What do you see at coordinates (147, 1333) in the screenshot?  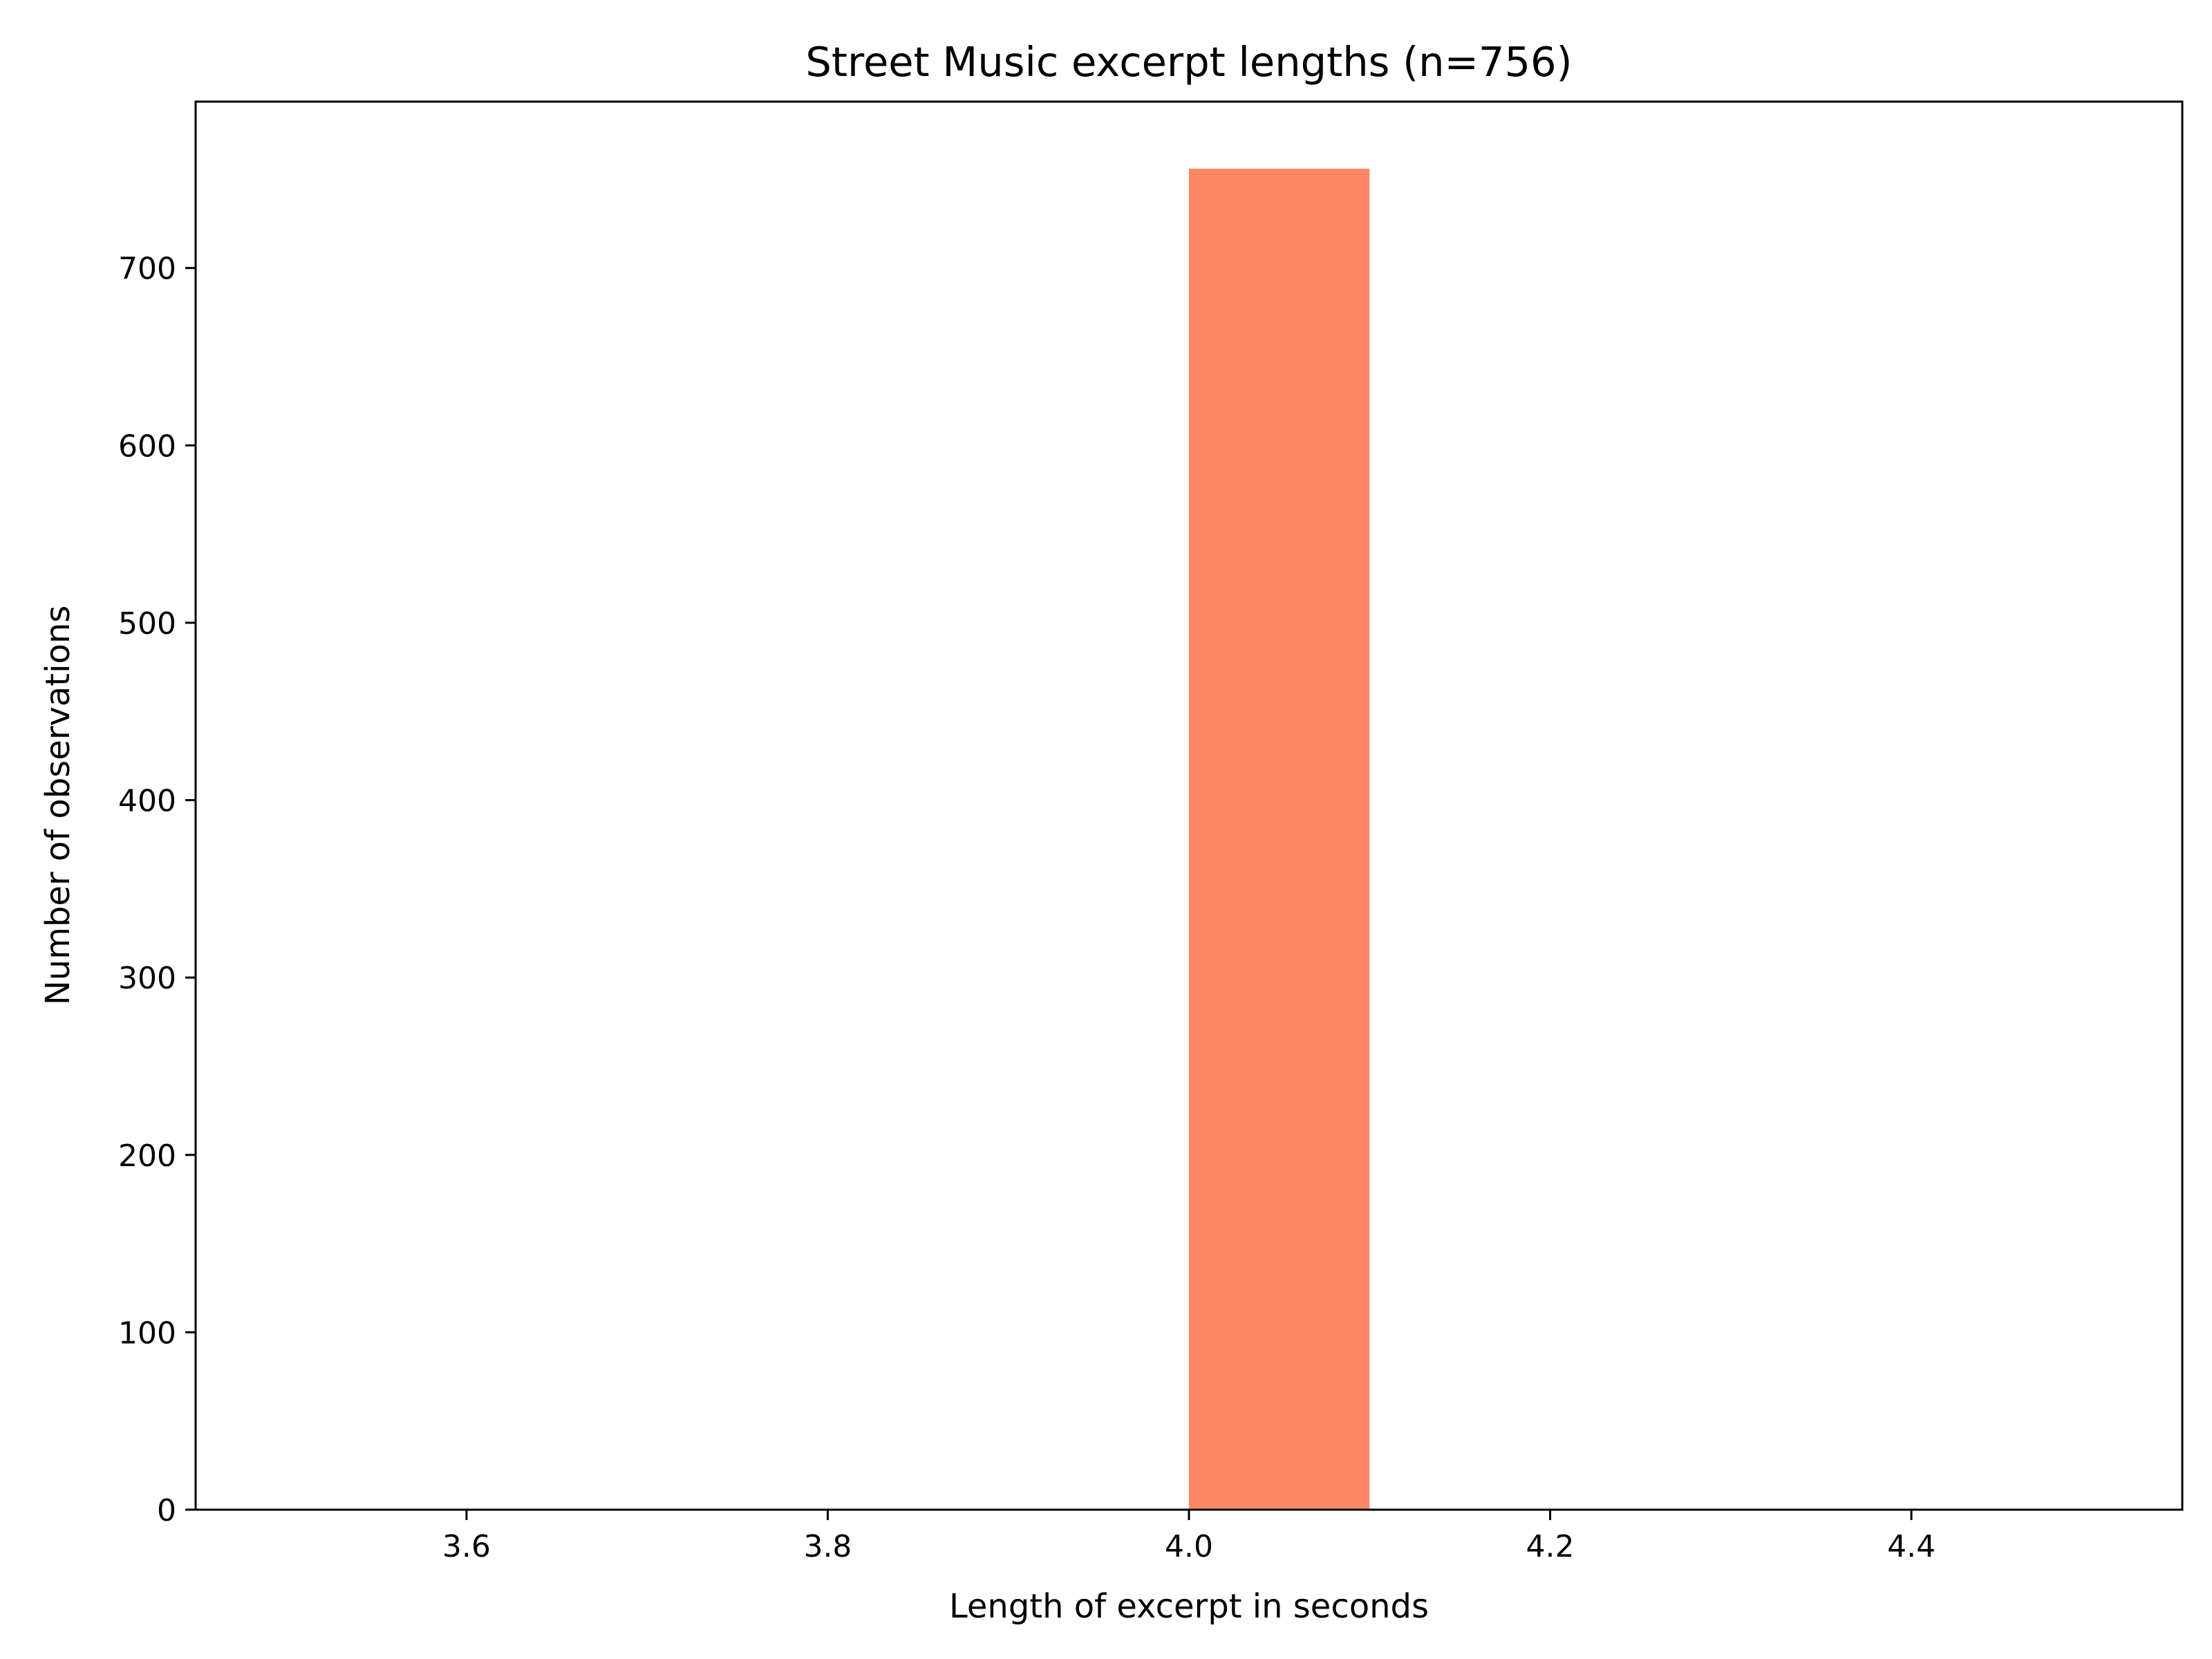 I see `y-tick-label: 100` at bounding box center [147, 1333].